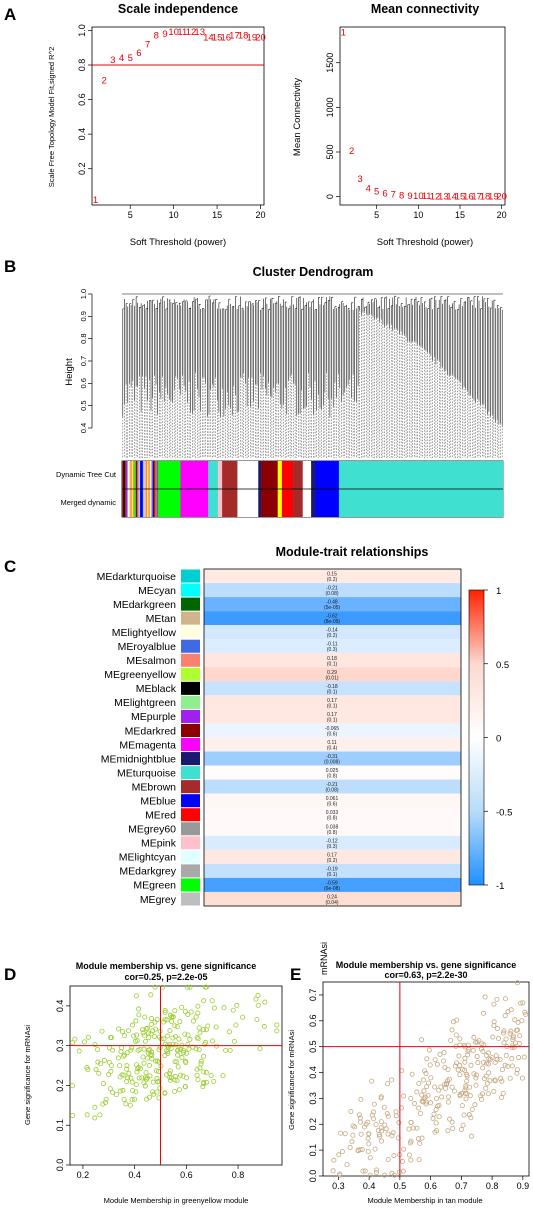 The width and height of the screenshot is (533, 1208). I want to click on heatmap-cell-correlation: -0.12, so click(332, 841).